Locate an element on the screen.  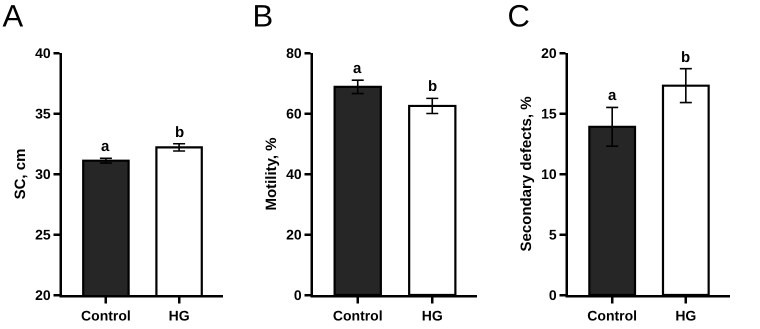
y-tick-label: 10 is located at coordinates (549, 174).